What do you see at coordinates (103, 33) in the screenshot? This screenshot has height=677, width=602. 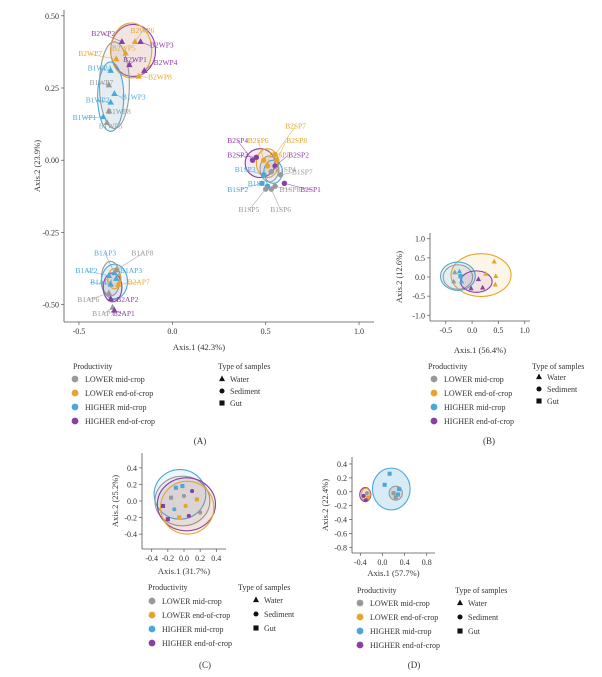 I see `point-label: B2WP2` at bounding box center [103, 33].